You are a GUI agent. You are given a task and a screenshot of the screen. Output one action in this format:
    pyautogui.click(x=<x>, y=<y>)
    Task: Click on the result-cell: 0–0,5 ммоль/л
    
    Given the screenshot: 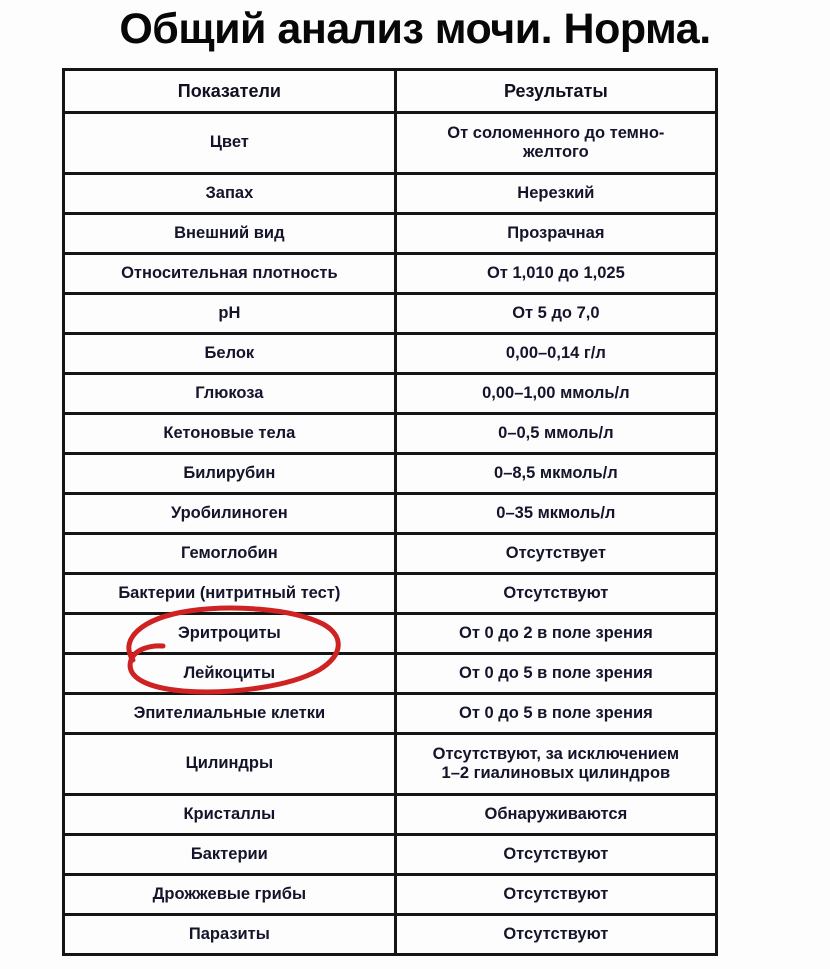 What is the action you would take?
    pyautogui.click(x=556, y=433)
    